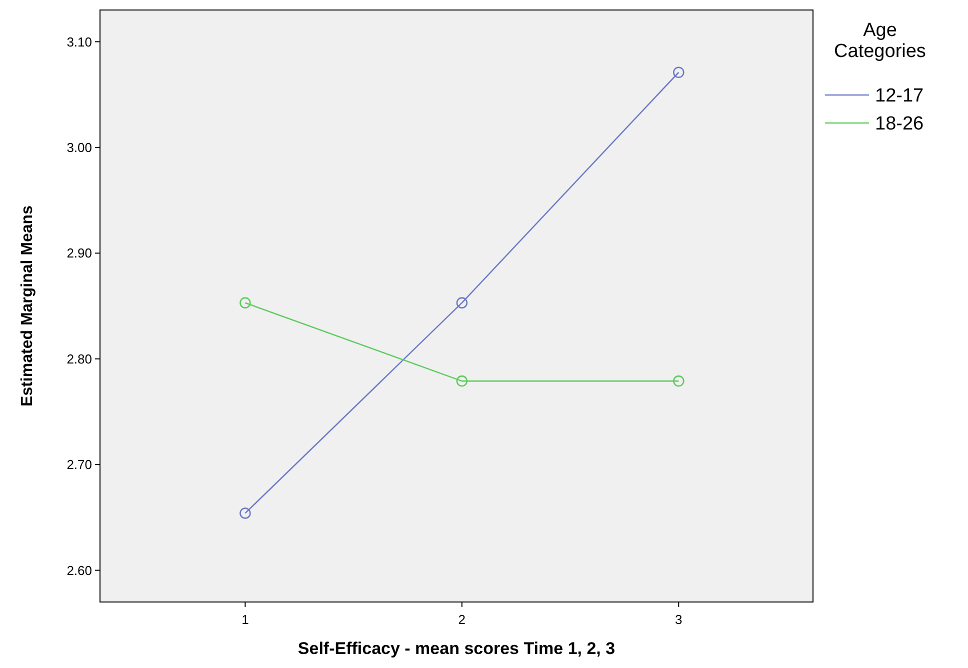  Describe the element at coordinates (79, 42) in the screenshot. I see `y-tick-label: 3.10` at that location.